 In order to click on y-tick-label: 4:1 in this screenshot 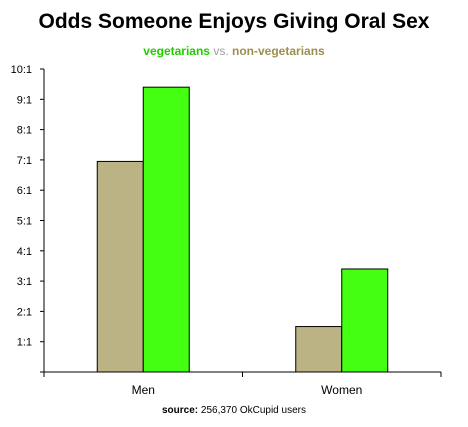, I will do `click(24, 252)`.